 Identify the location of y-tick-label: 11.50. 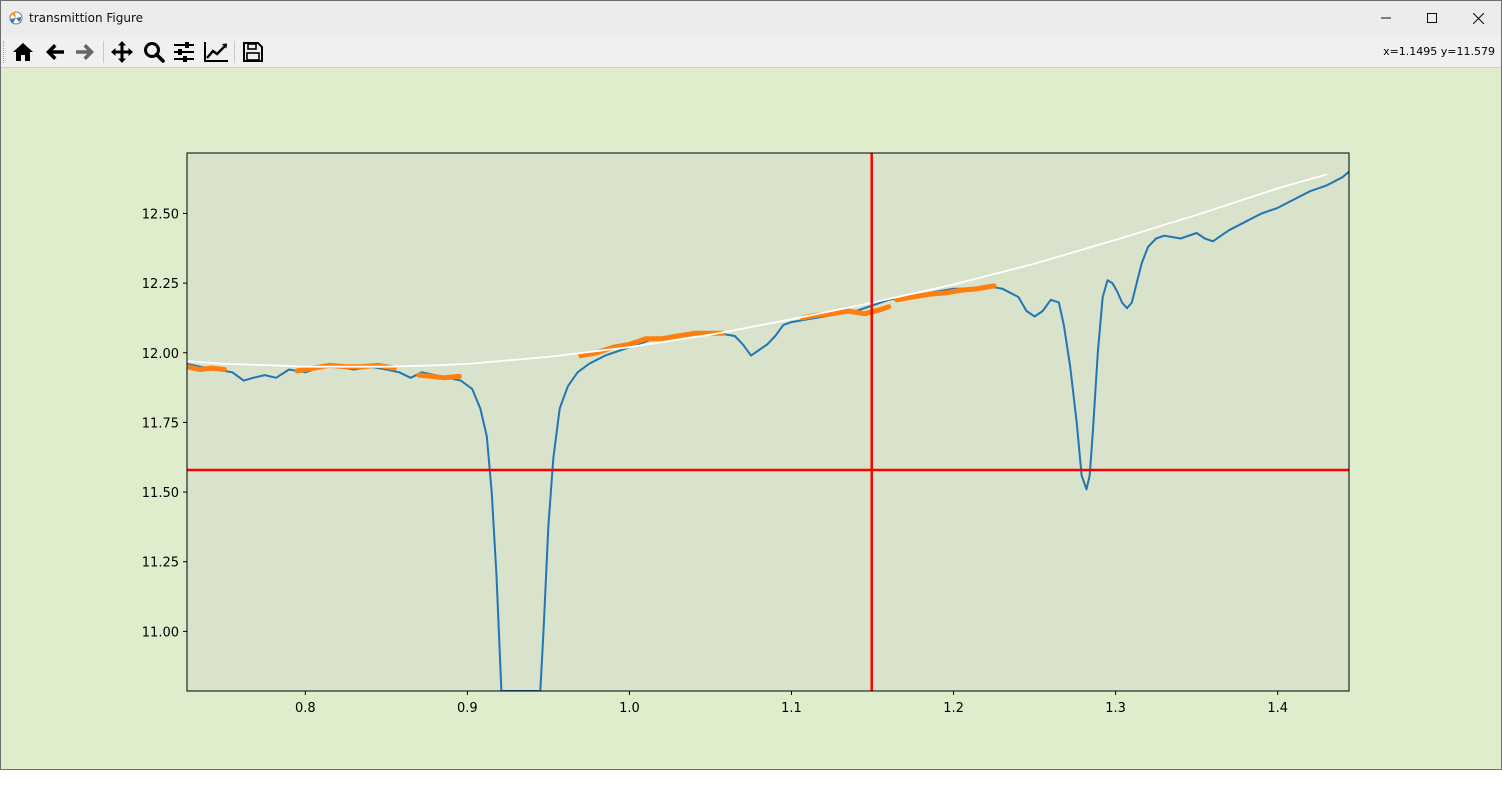
(160, 493).